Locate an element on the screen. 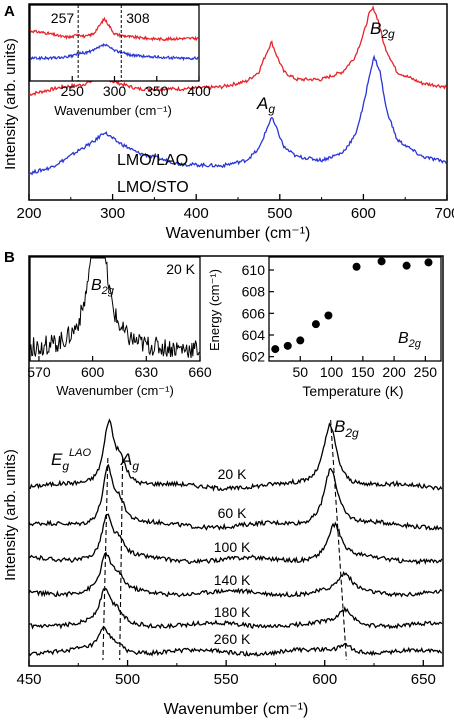  panel-a-inset-vline-label: 257 is located at coordinates (63, 18).